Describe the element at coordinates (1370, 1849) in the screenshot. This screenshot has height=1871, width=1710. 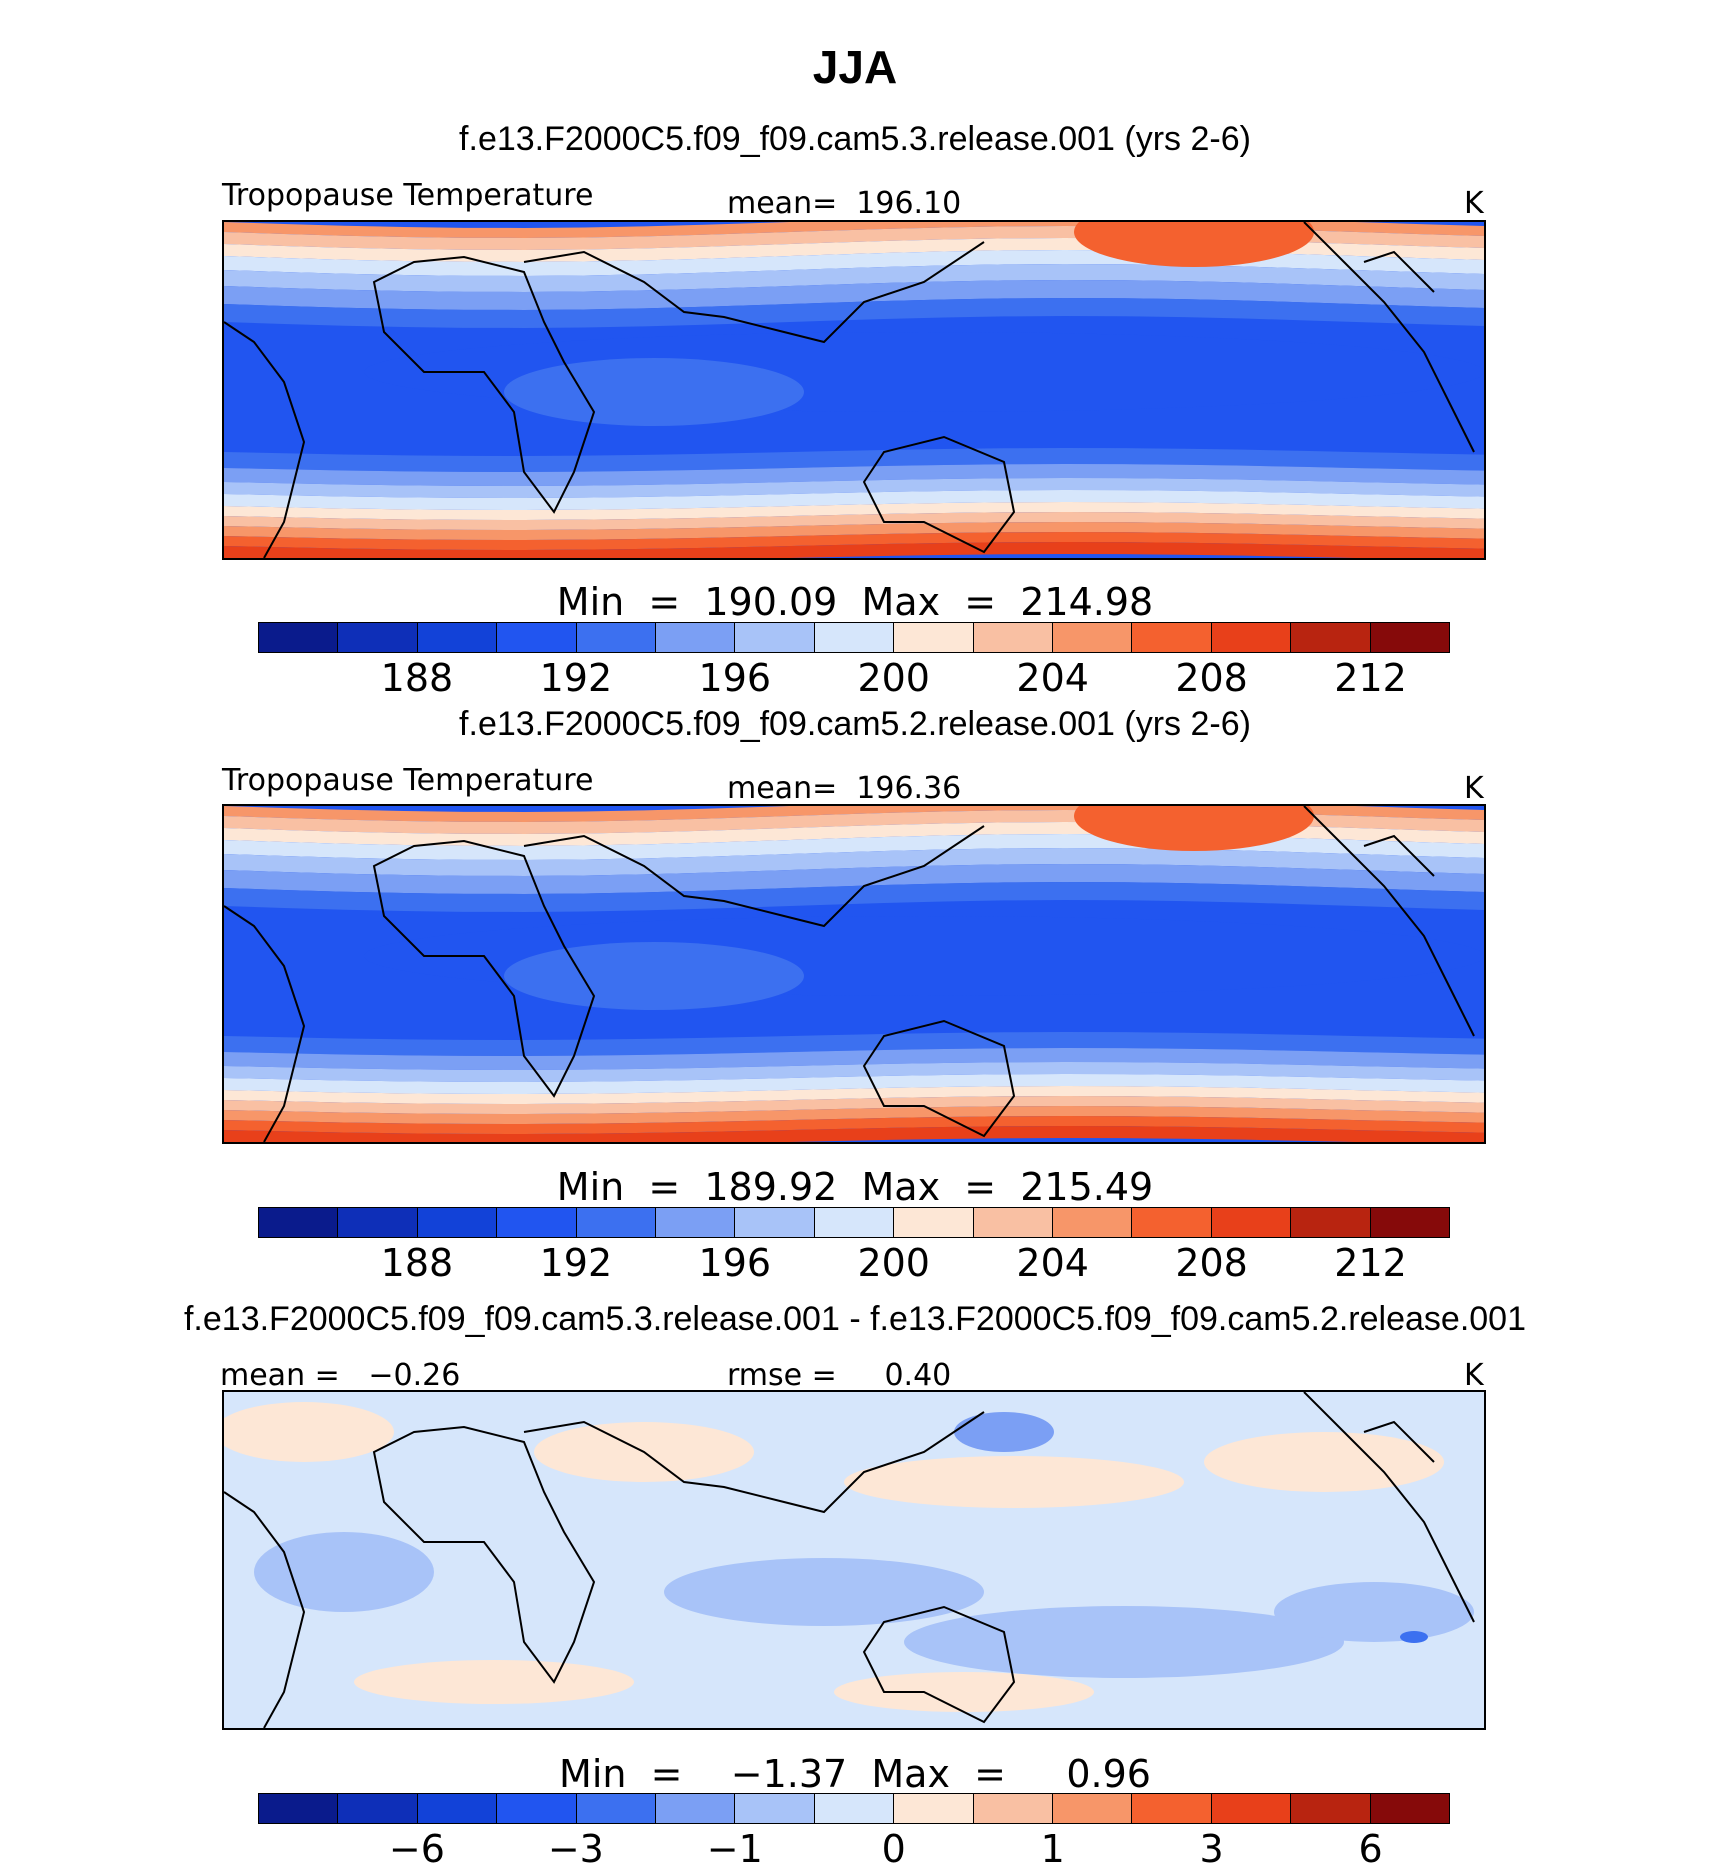
I see `panel3-colorbar-tick: 6` at that location.